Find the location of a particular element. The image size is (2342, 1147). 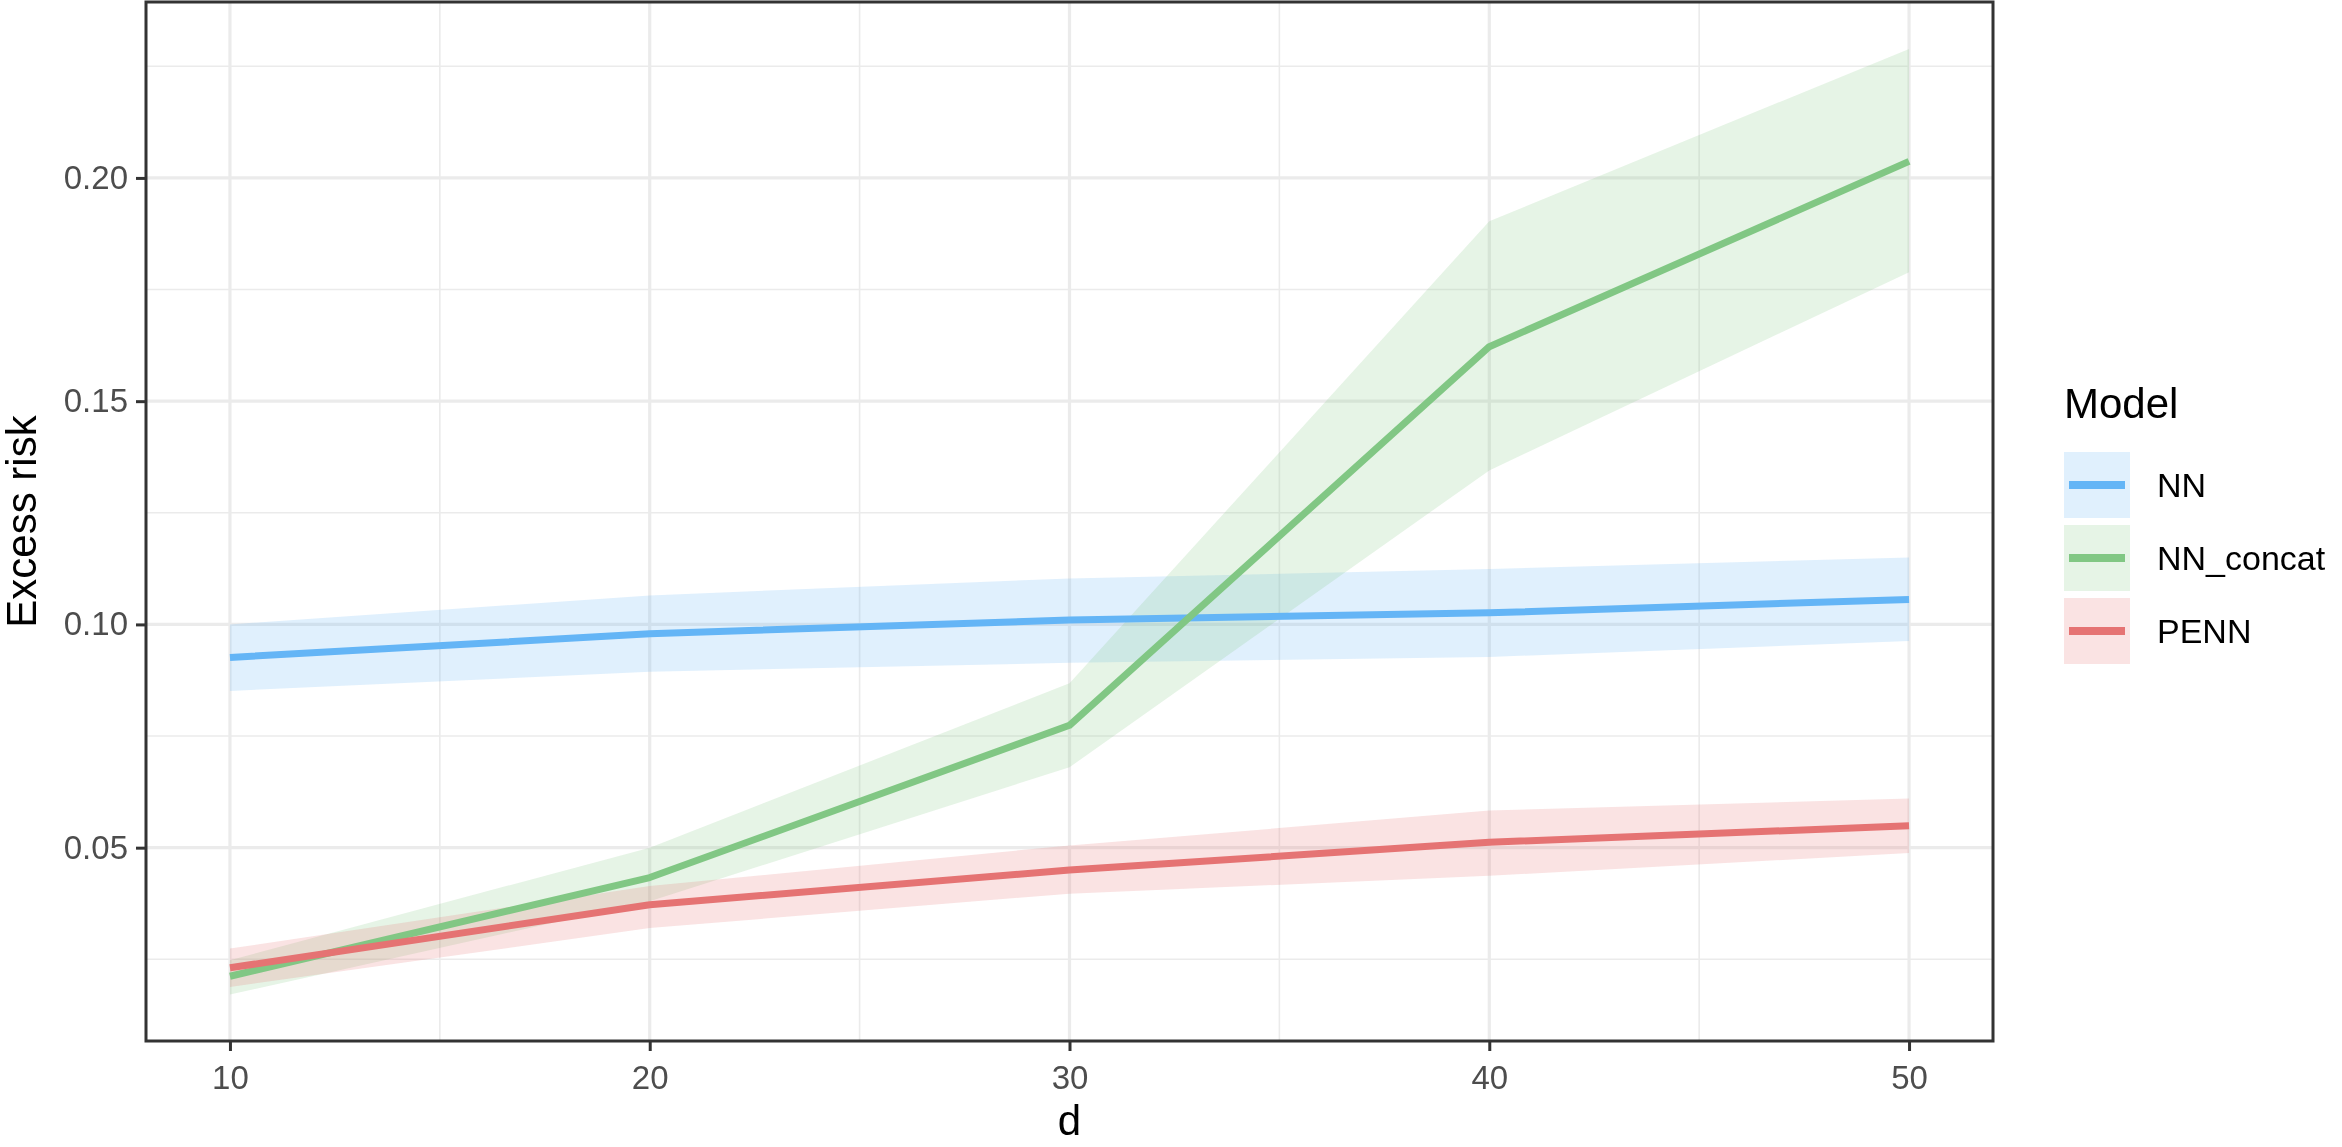

x-tick-label: 10 is located at coordinates (230, 1077).